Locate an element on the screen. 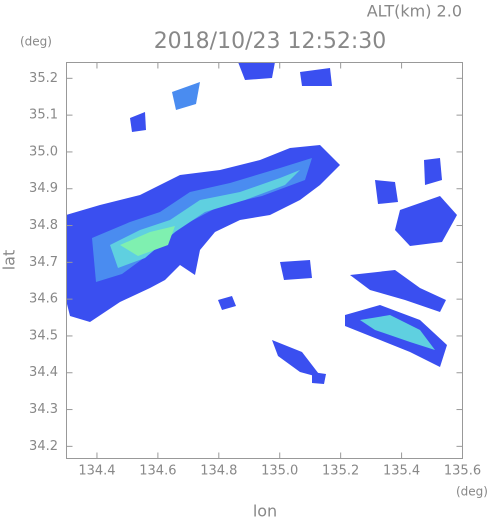  timestamp: 2018/10/23 12:52:30 is located at coordinates (270, 41).